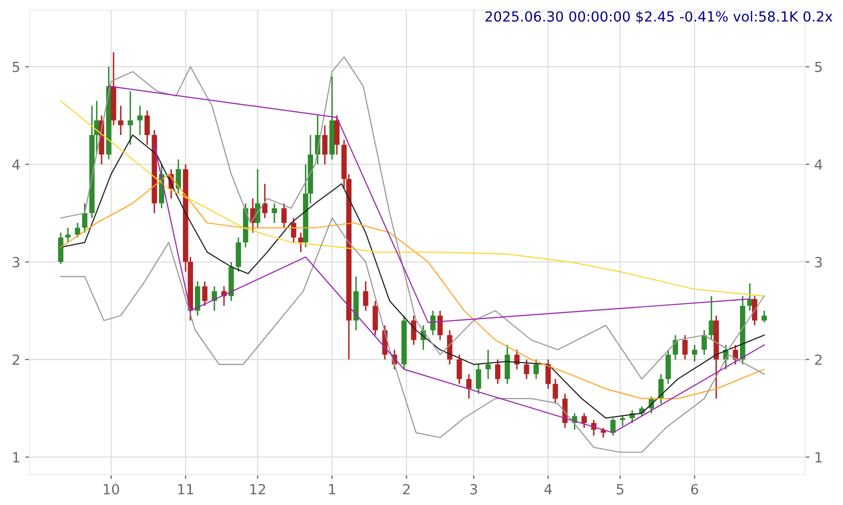  I want to click on x-tick-label: 6, so click(694, 489).